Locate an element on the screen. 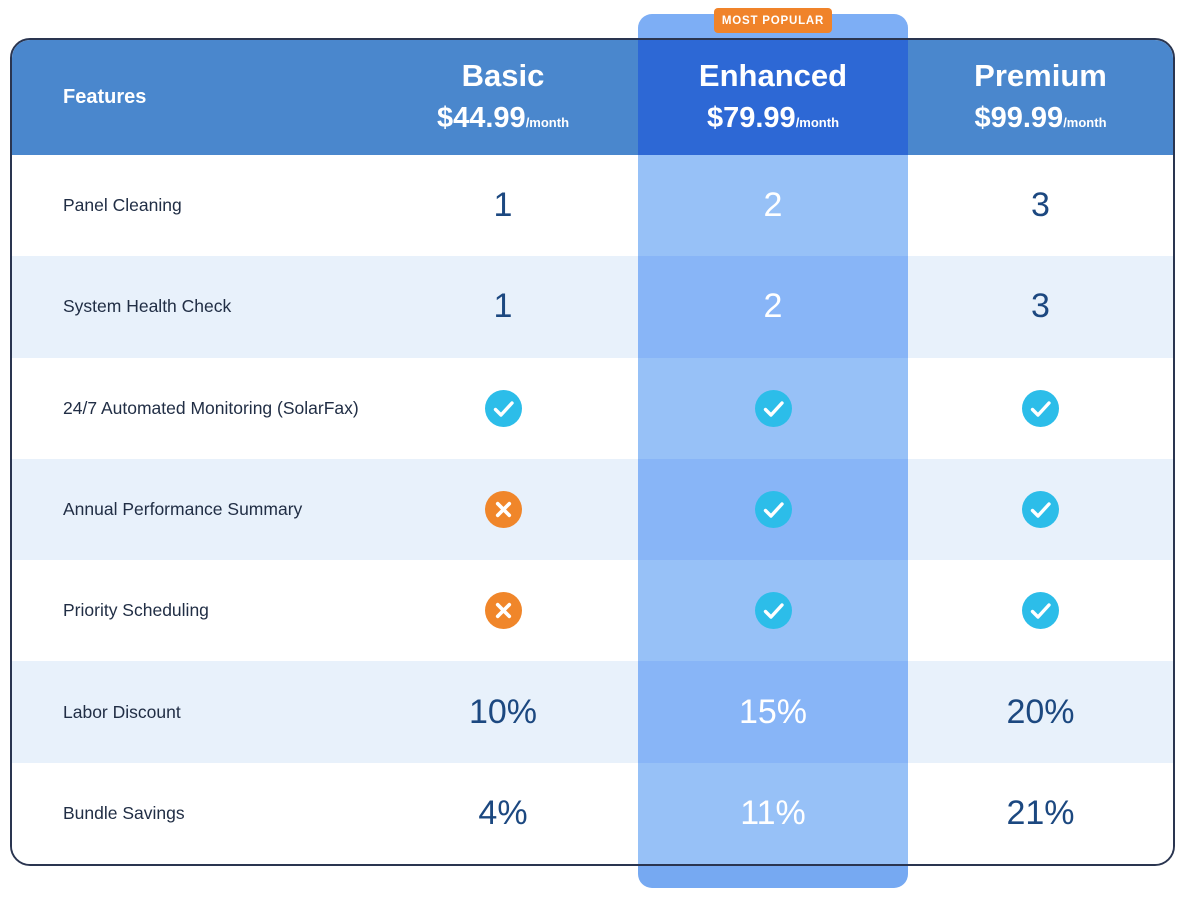 The width and height of the screenshot is (1185, 903). plan-name: Premium is located at coordinates (1040, 75).